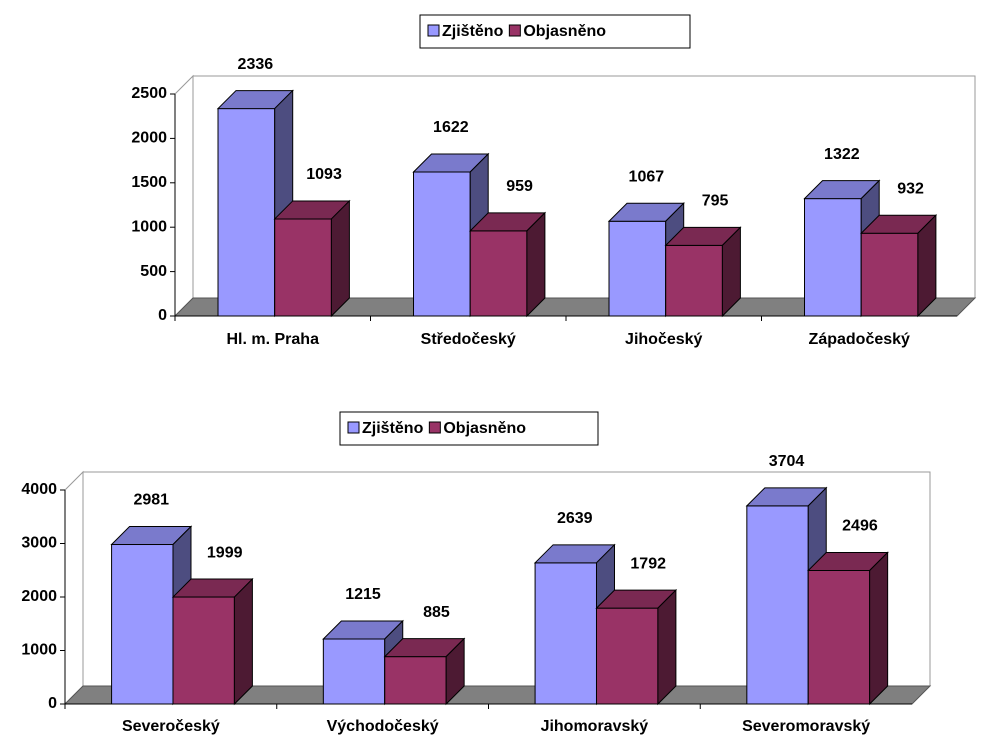 The width and height of the screenshot is (985, 738). Describe the element at coordinates (149, 93) in the screenshot. I see `y-tick-label: 2500` at that location.